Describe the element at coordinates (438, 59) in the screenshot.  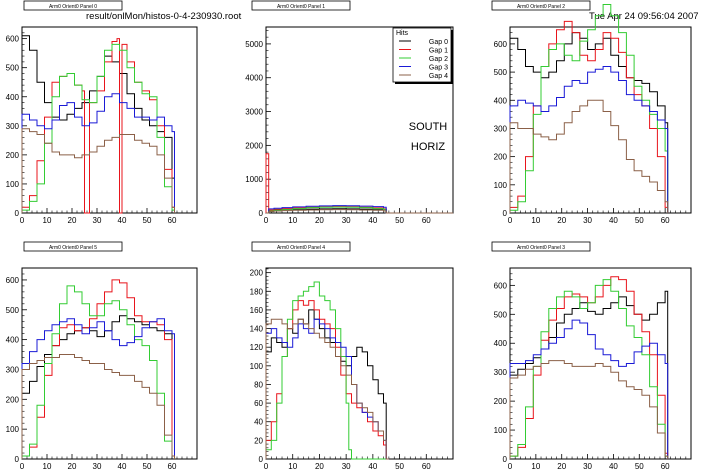
I see `legend-entry: Gap 2` at that location.